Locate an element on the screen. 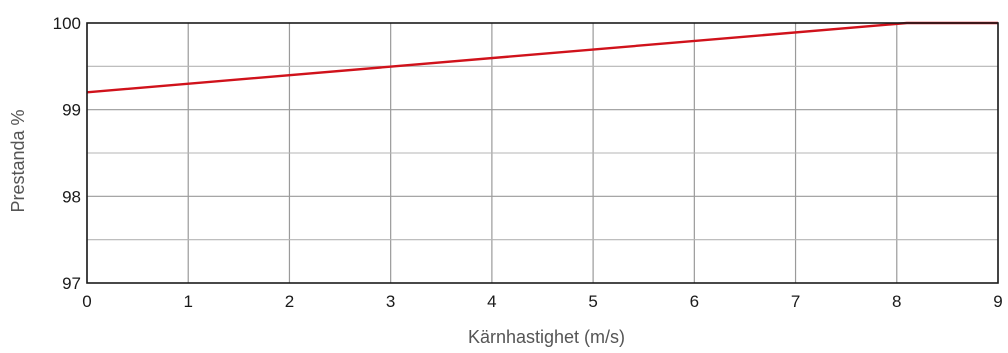 The image size is (1008, 353). x-tick-label: 4 is located at coordinates (491, 301).